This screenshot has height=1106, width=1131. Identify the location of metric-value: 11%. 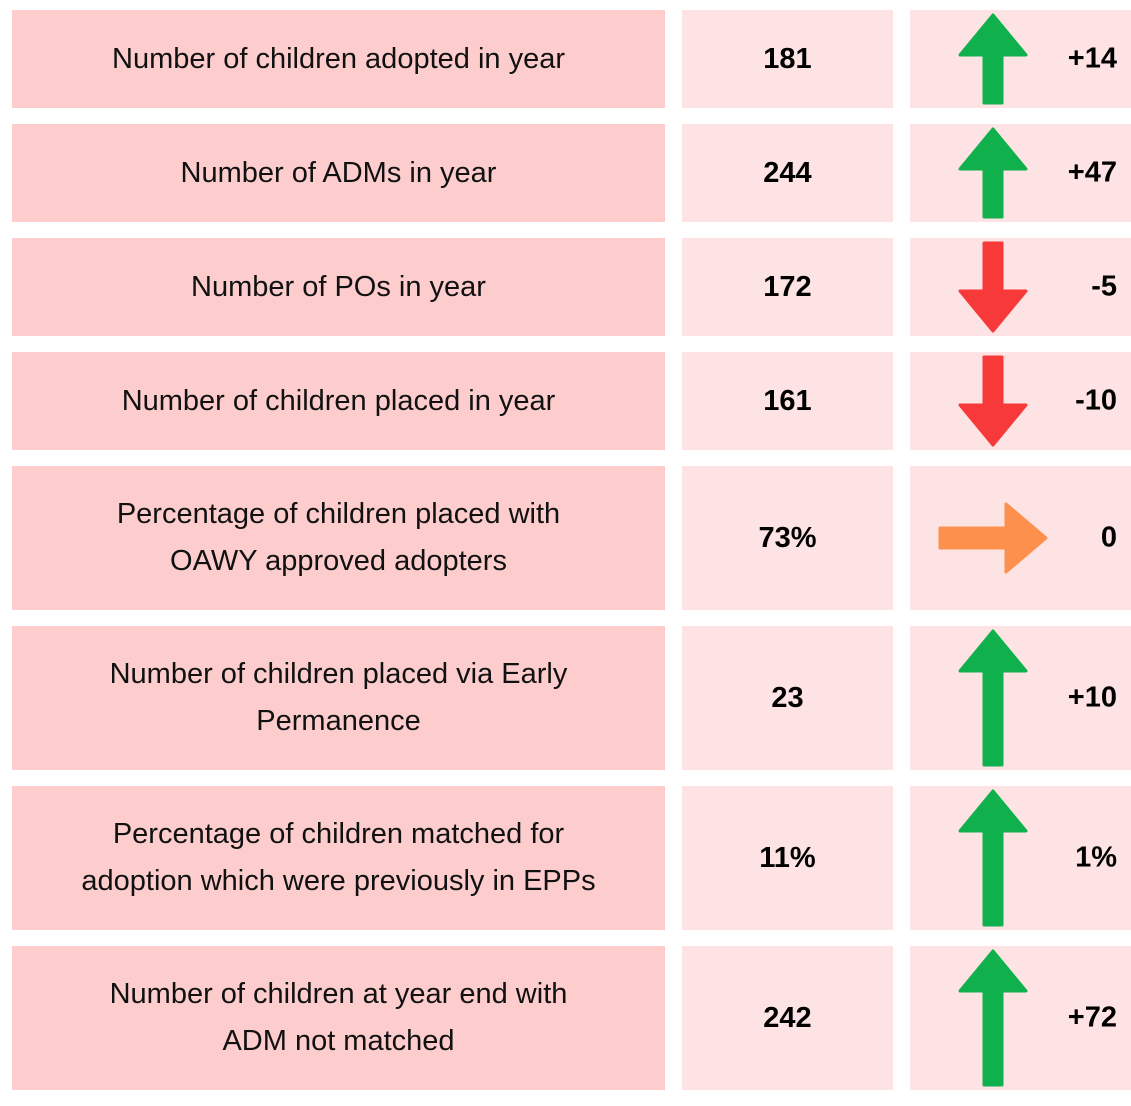
(787, 858).